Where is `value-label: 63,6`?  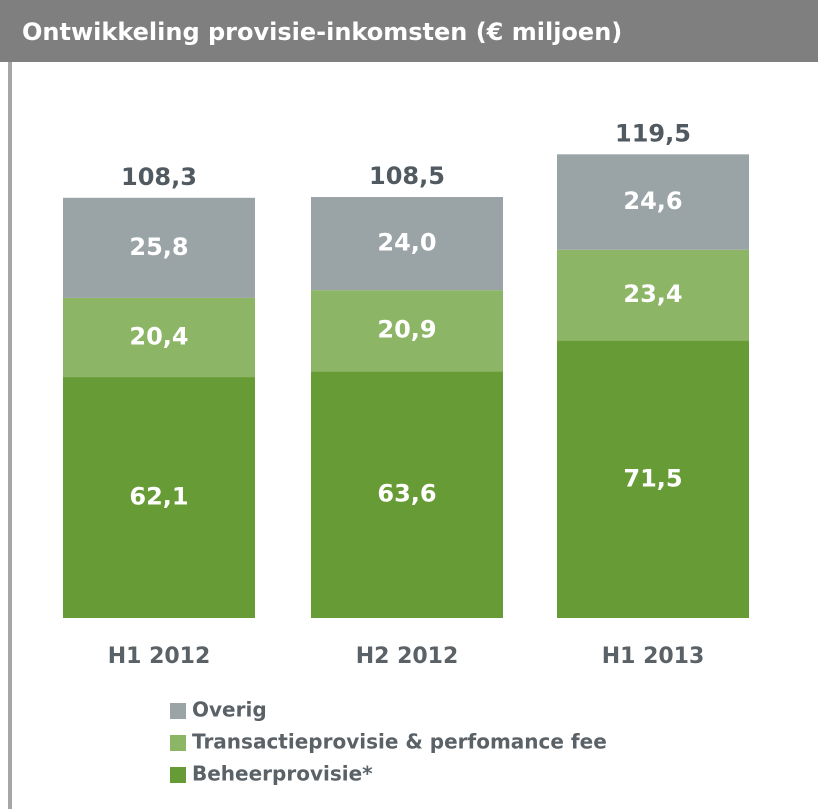
value-label: 63,6 is located at coordinates (406, 494).